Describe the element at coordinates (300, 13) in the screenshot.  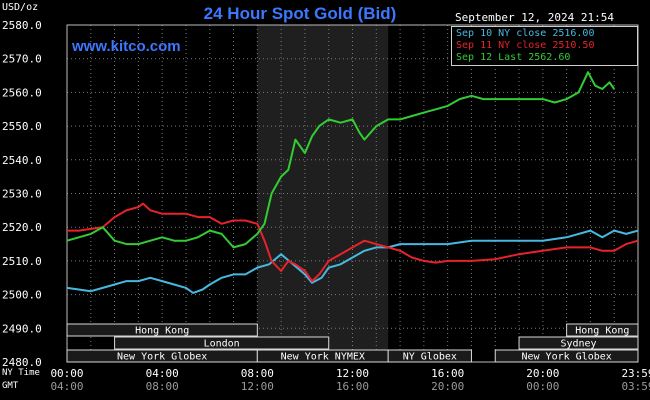
I see `chart-title: 24 Hour Spot Gold (Bid)` at that location.